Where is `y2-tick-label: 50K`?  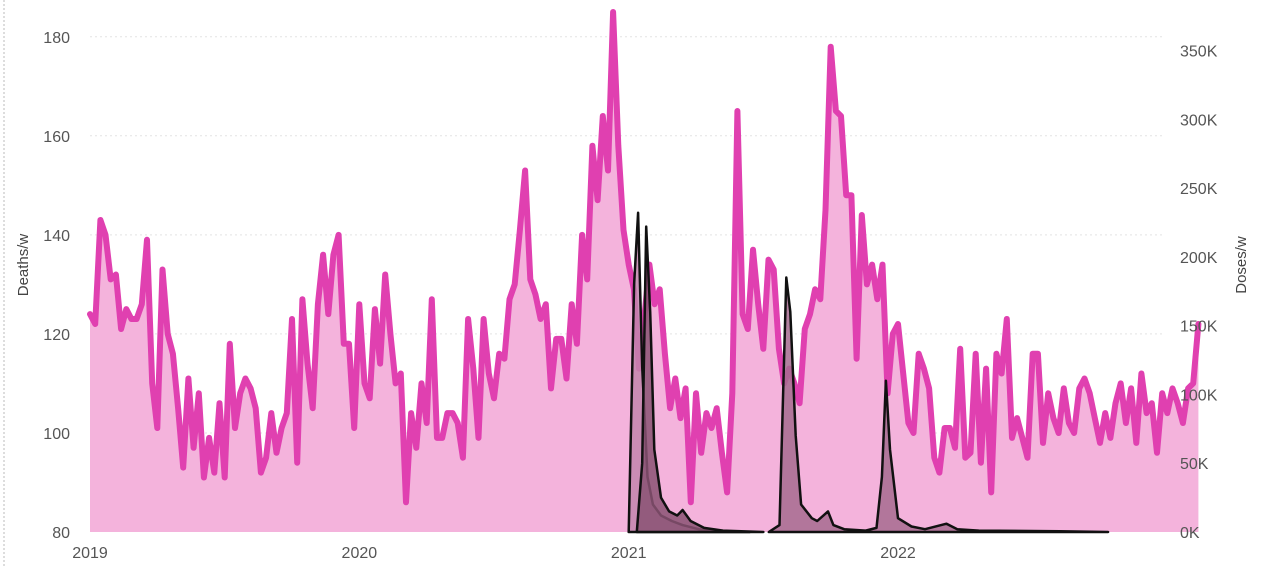 y2-tick-label: 50K is located at coordinates (1194, 464).